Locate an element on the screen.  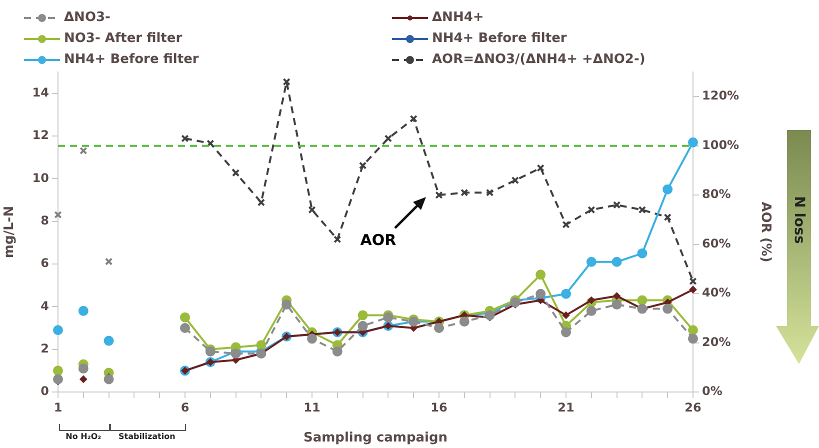
y2-tick-label: 120% is located at coordinates (721, 95).